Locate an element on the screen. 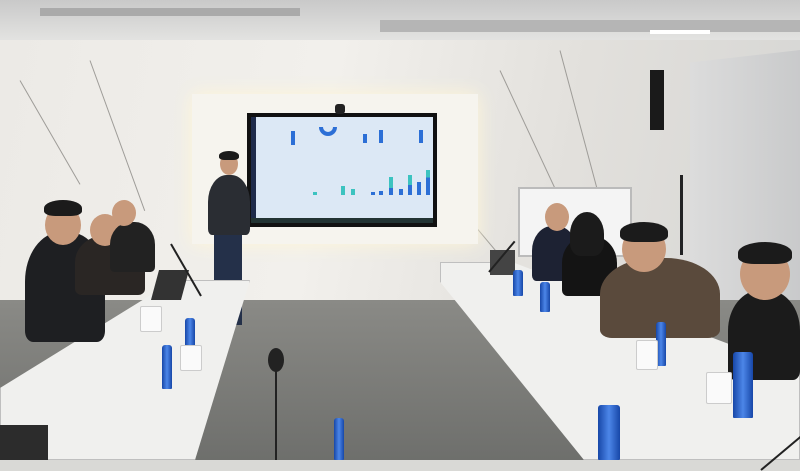  ceiling is located at coordinates (400, 21).